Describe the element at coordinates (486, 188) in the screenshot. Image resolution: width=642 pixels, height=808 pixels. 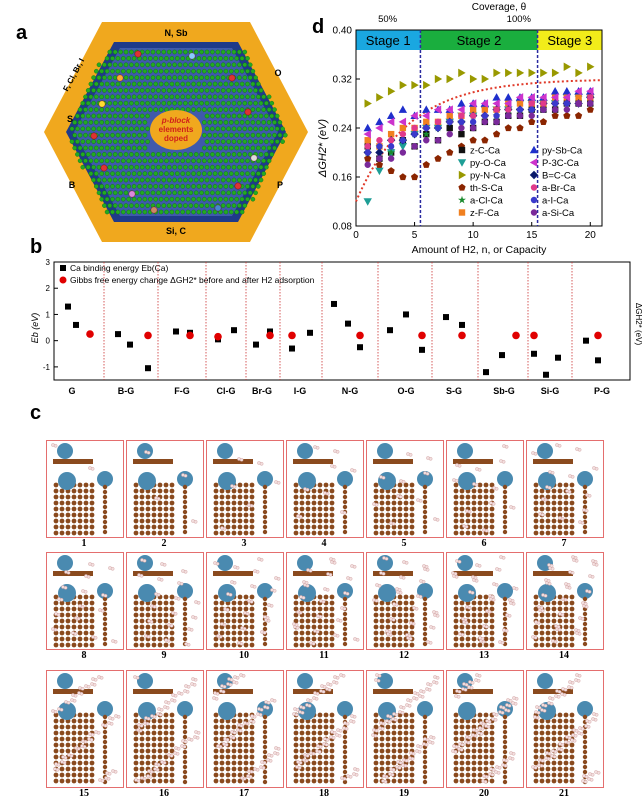
I see `legend-label: th-S-Ca` at that location.